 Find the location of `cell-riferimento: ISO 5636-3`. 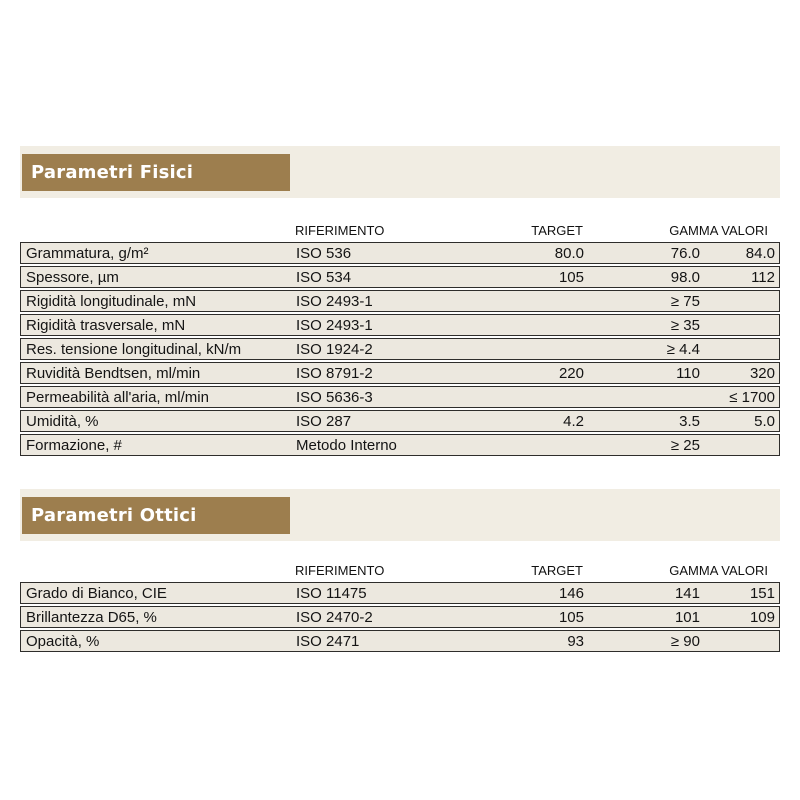

cell-riferimento: ISO 5636-3 is located at coordinates (334, 397).